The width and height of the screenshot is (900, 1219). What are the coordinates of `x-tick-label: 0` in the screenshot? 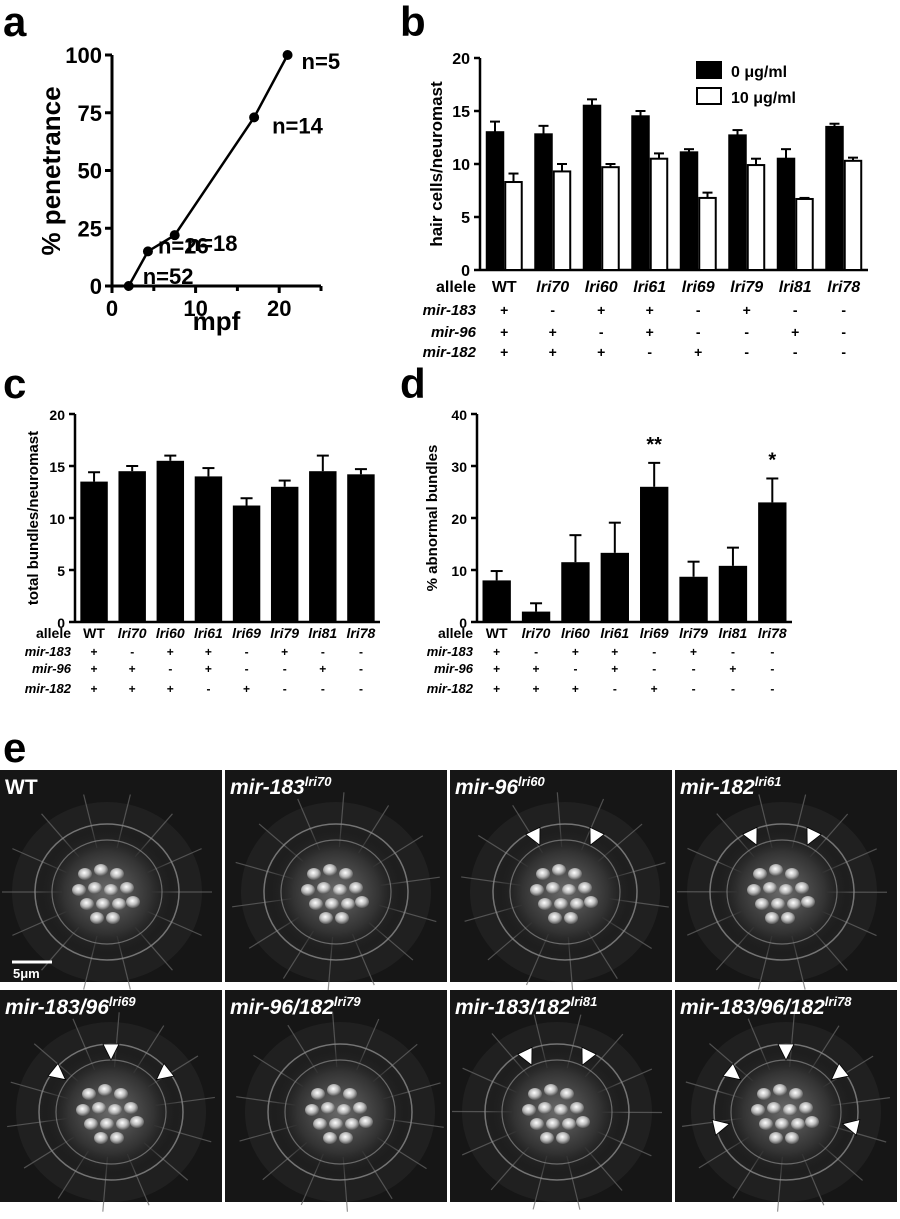 It's located at (112, 308).